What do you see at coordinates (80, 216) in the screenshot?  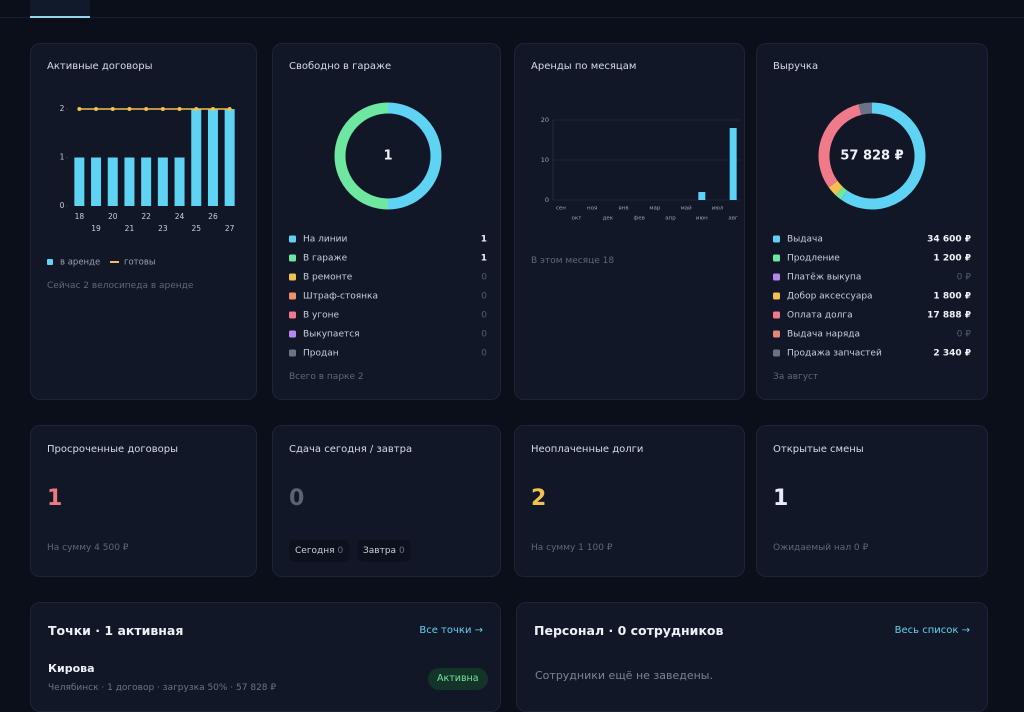 I see `x-tick-label: 18` at bounding box center [80, 216].